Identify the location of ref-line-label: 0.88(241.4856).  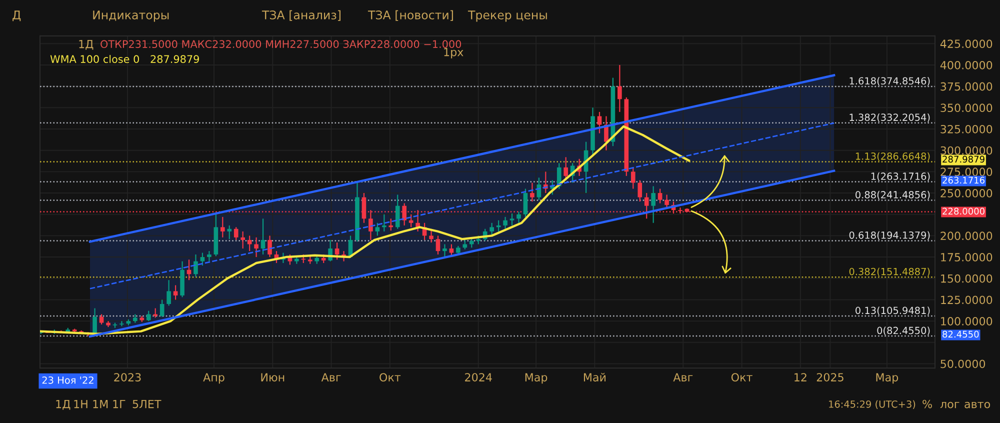
(893, 195).